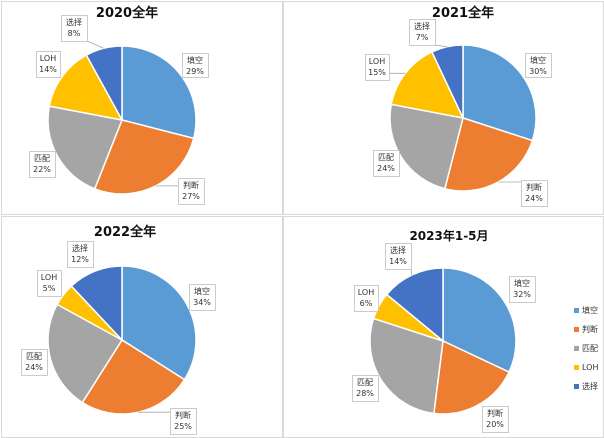  I want to click on data-label-loh: LOH 15%, so click(377, 67).